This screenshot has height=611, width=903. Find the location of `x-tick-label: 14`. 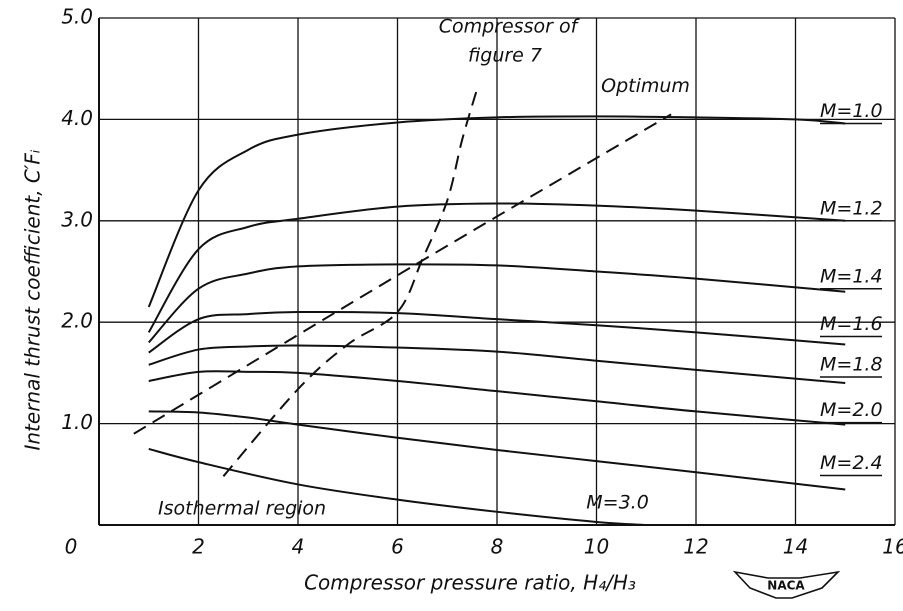

x-tick-label: 14 is located at coordinates (795, 547).